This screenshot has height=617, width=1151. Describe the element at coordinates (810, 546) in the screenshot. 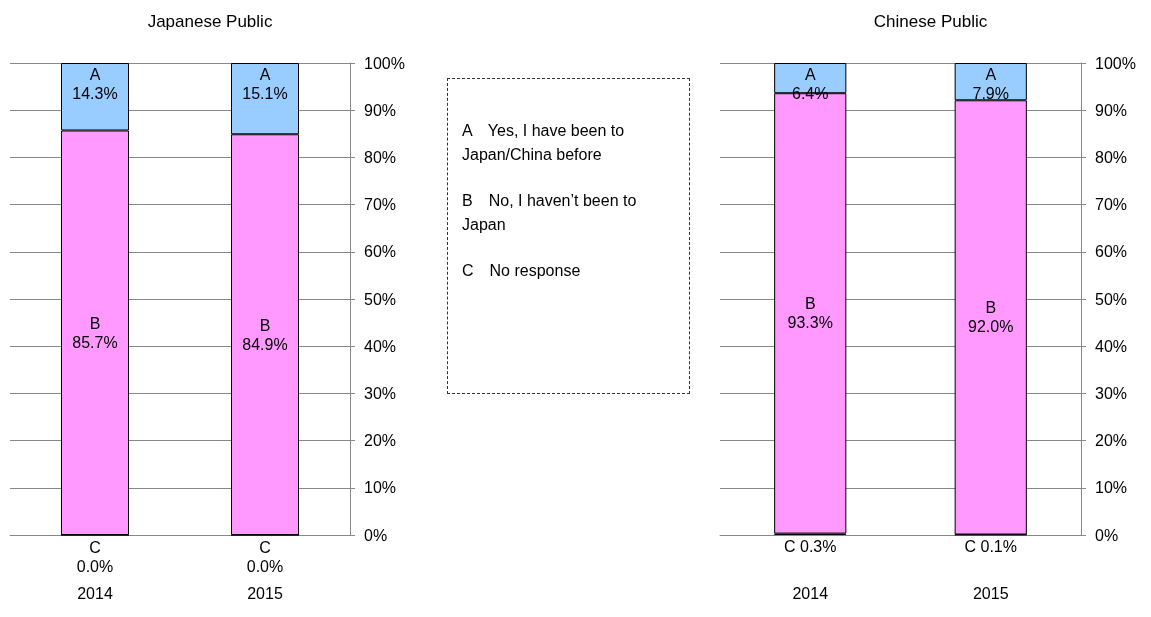

I see `data-label: C 0.3%` at that location.